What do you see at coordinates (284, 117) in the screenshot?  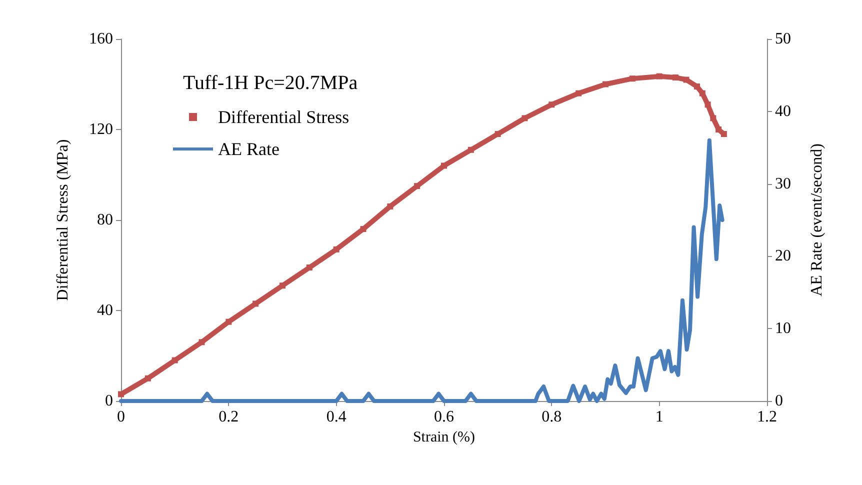 I see `legend-label: Differential Stress` at bounding box center [284, 117].